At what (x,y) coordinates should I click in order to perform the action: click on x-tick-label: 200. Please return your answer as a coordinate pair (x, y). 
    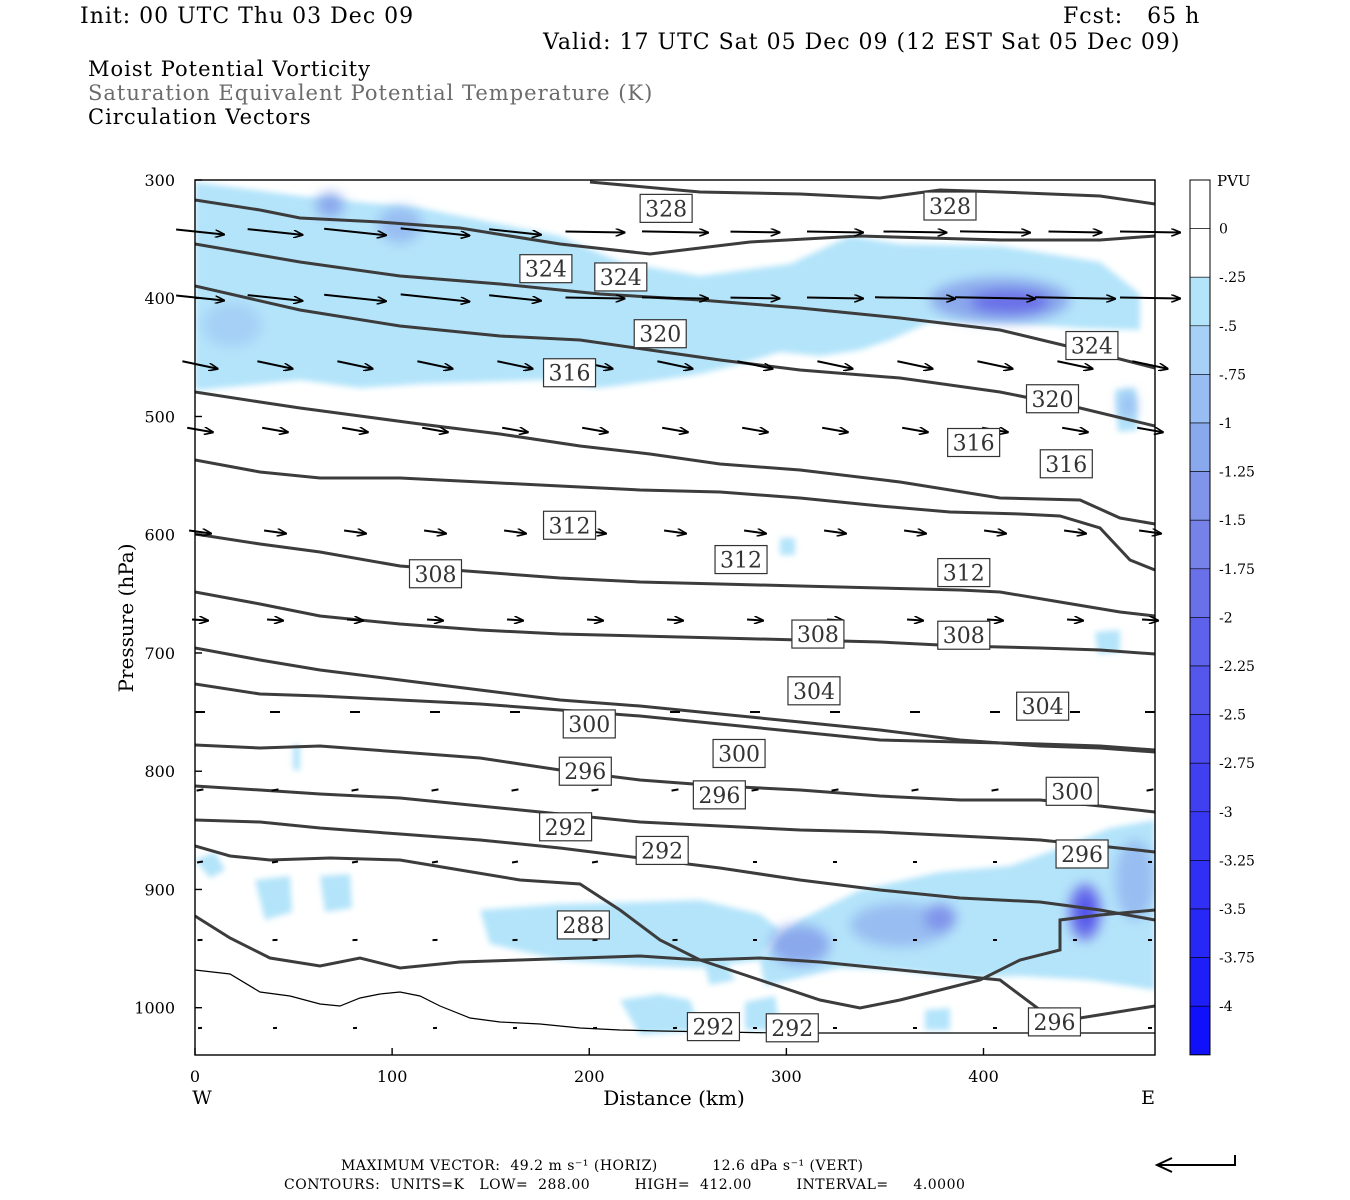
    Looking at the image, I should click on (589, 1076).